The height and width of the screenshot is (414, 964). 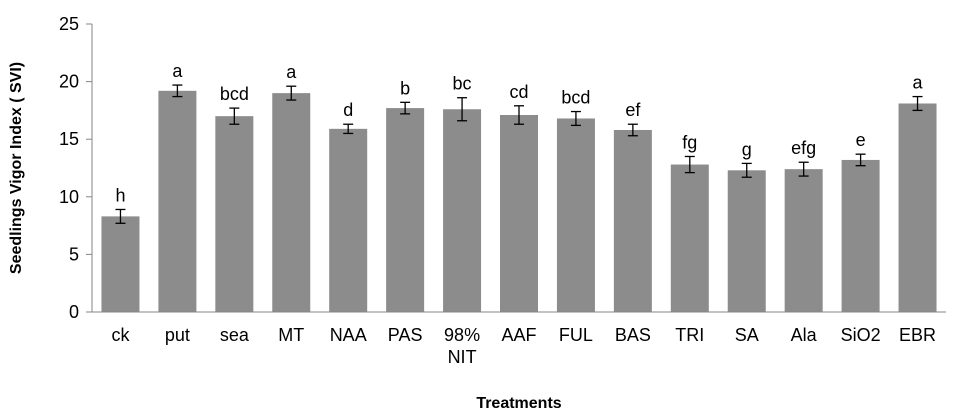 What do you see at coordinates (689, 335) in the screenshot?
I see `x-tick-label-10: TRI` at bounding box center [689, 335].